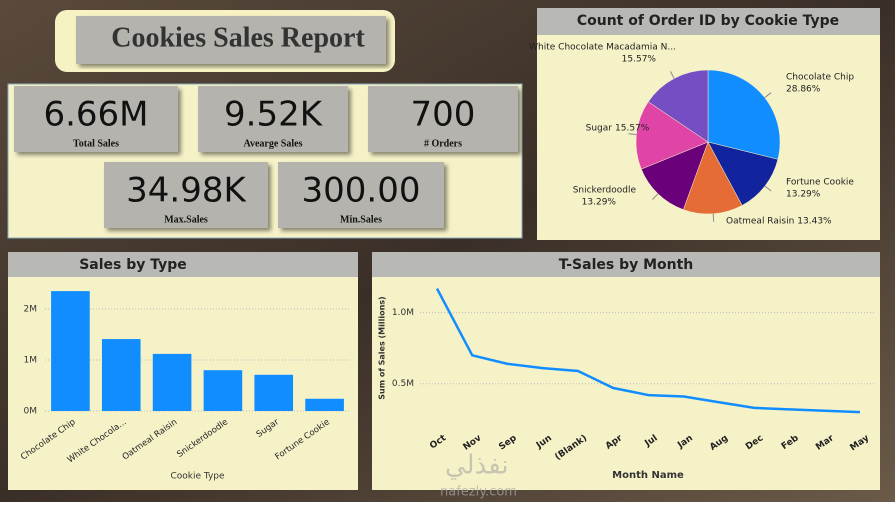  Describe the element at coordinates (197, 477) in the screenshot. I see `x-axis-title: Cookie Type` at that location.